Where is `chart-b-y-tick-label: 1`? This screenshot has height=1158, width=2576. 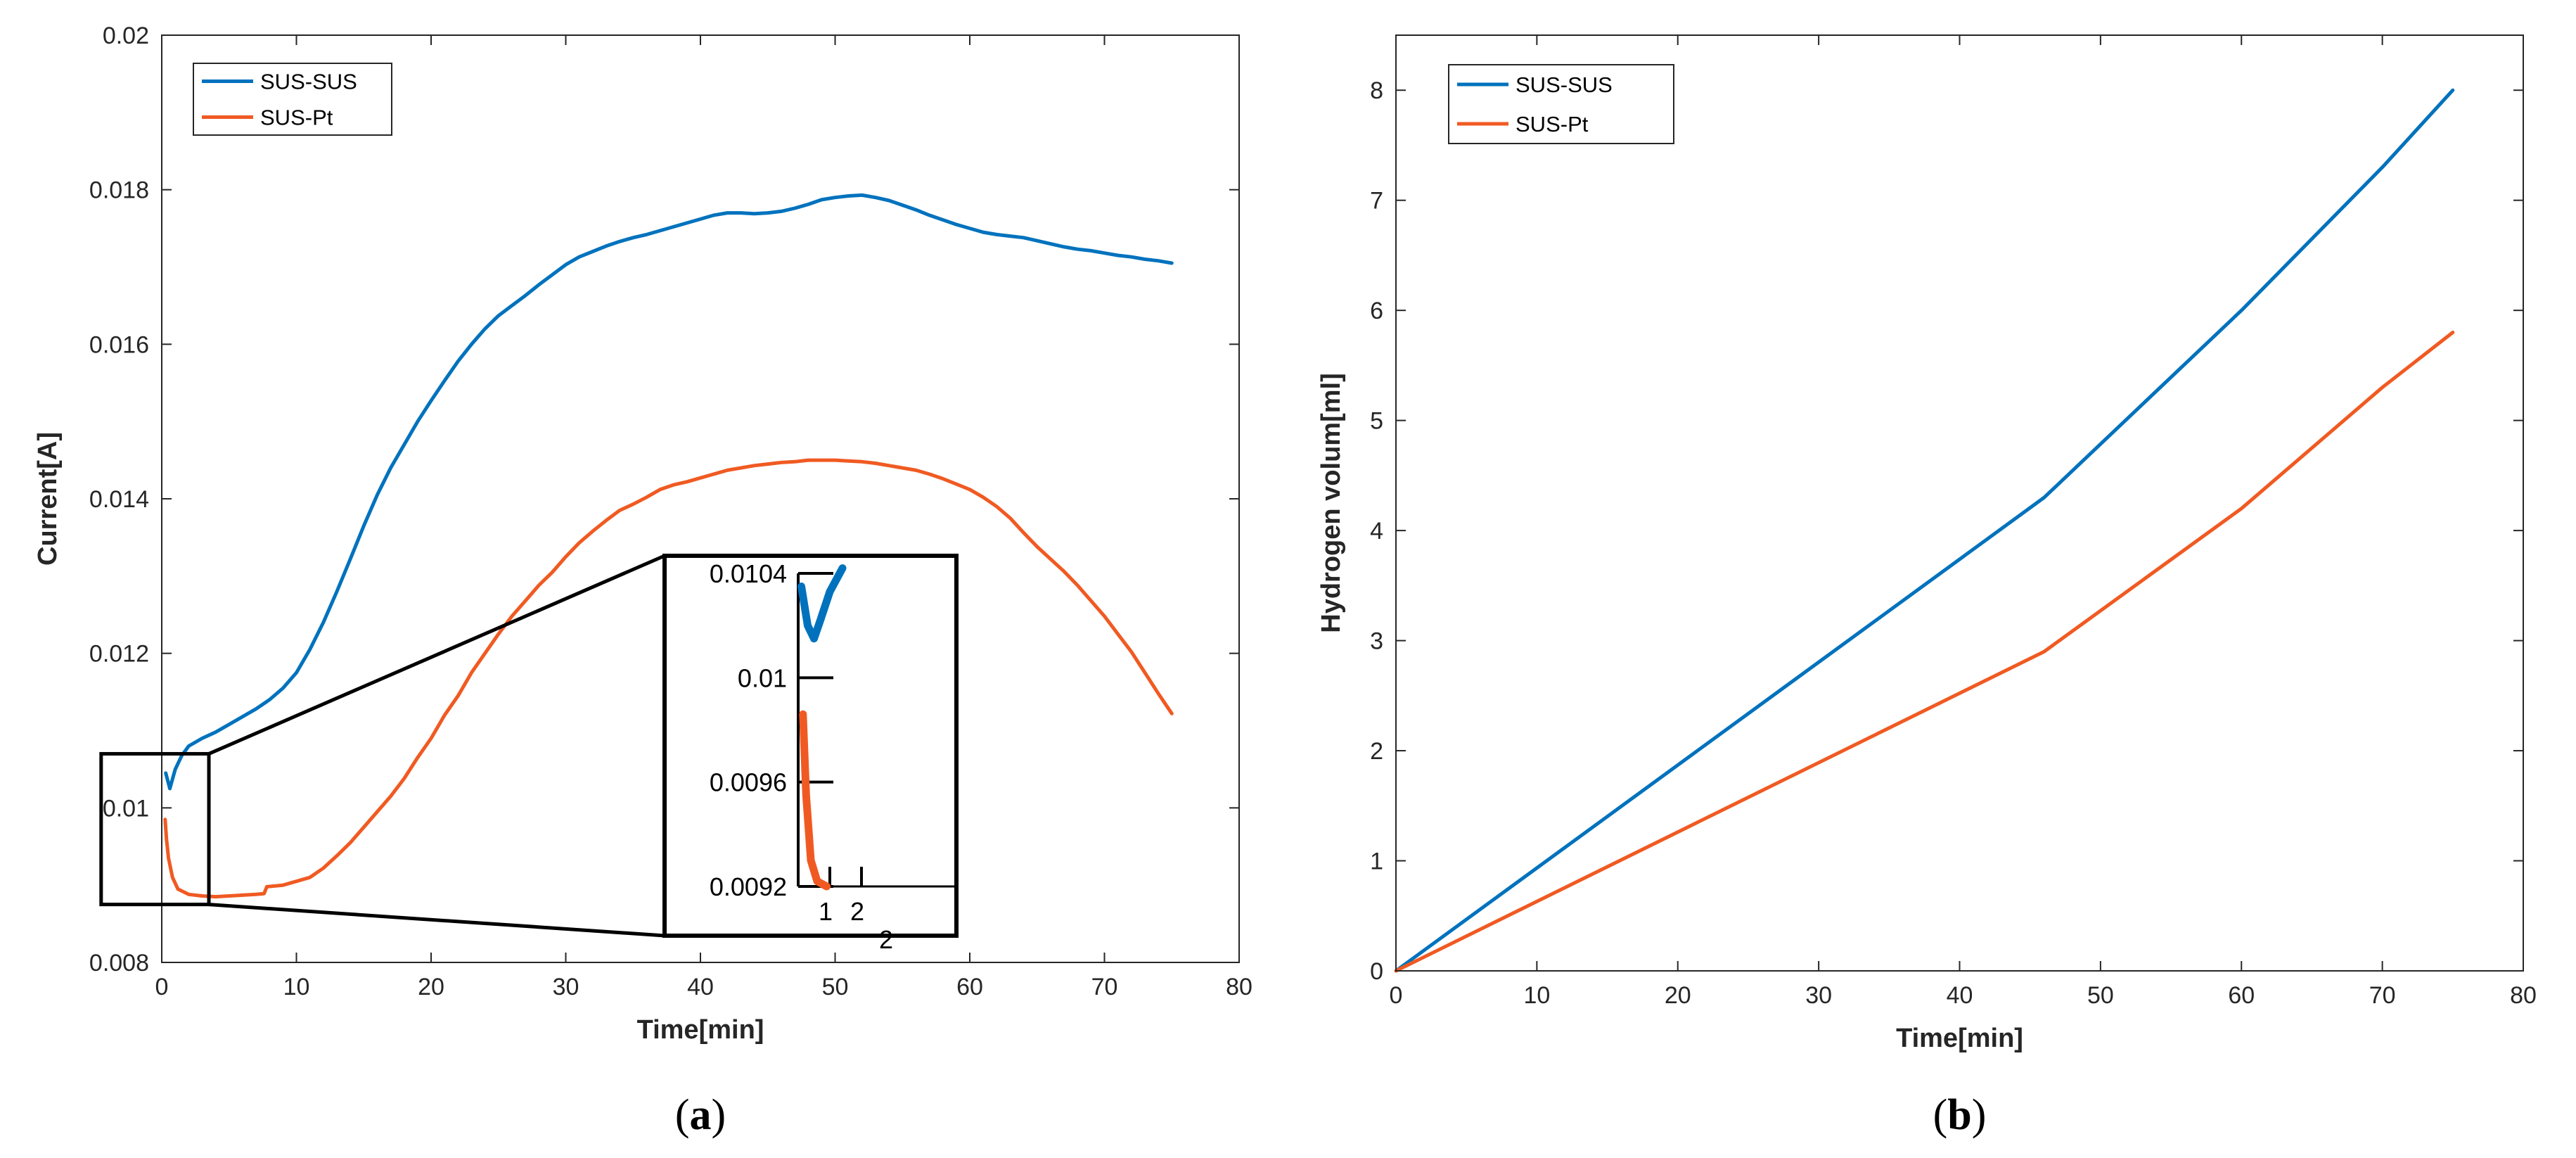
chart-b-y-tick-label: 1 is located at coordinates (1376, 861).